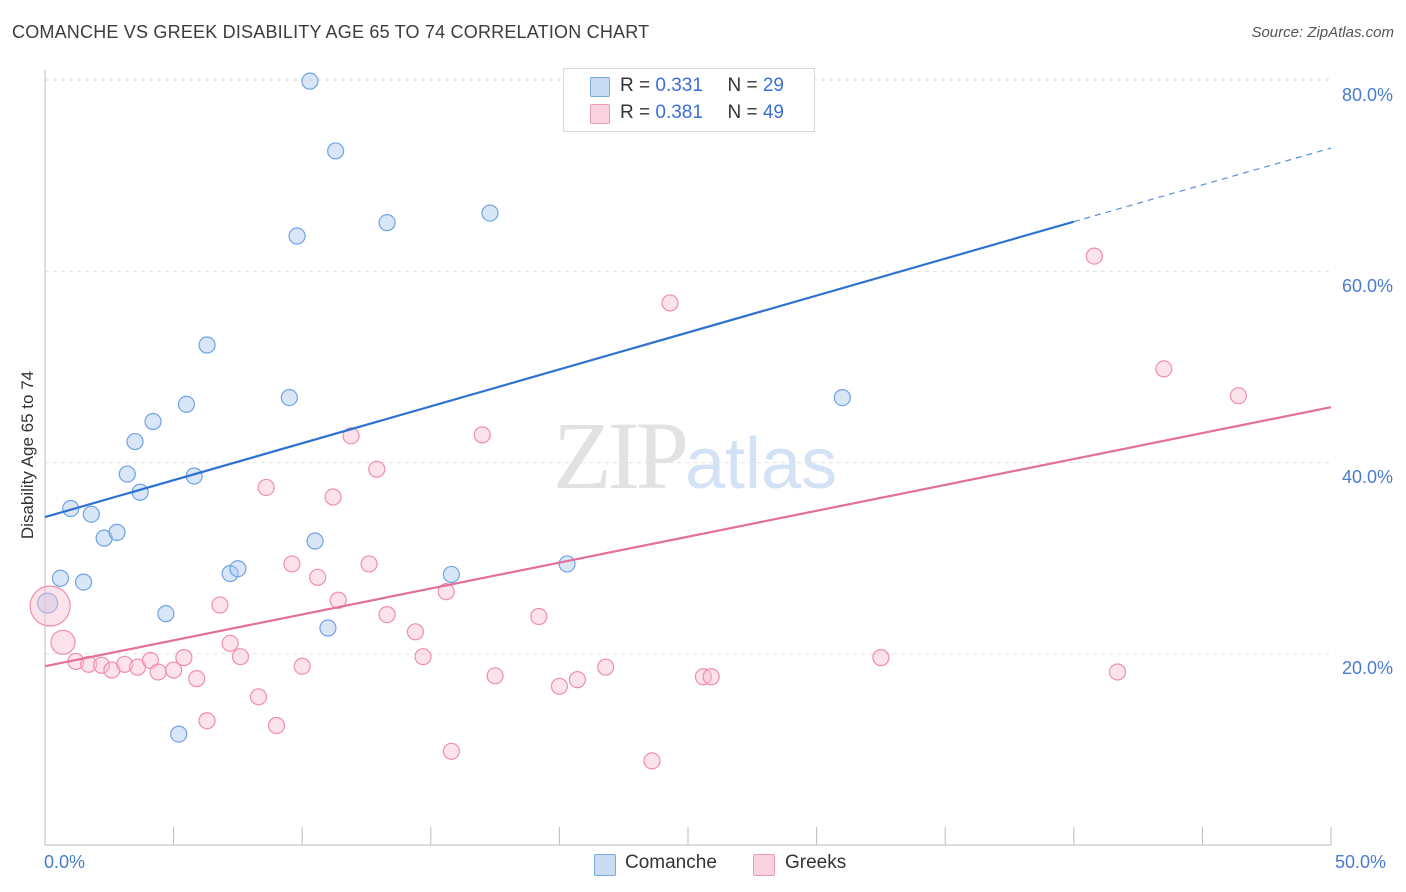  Describe the element at coordinates (621, 455) in the screenshot. I see `watermark-zip: ZIP` at that location.